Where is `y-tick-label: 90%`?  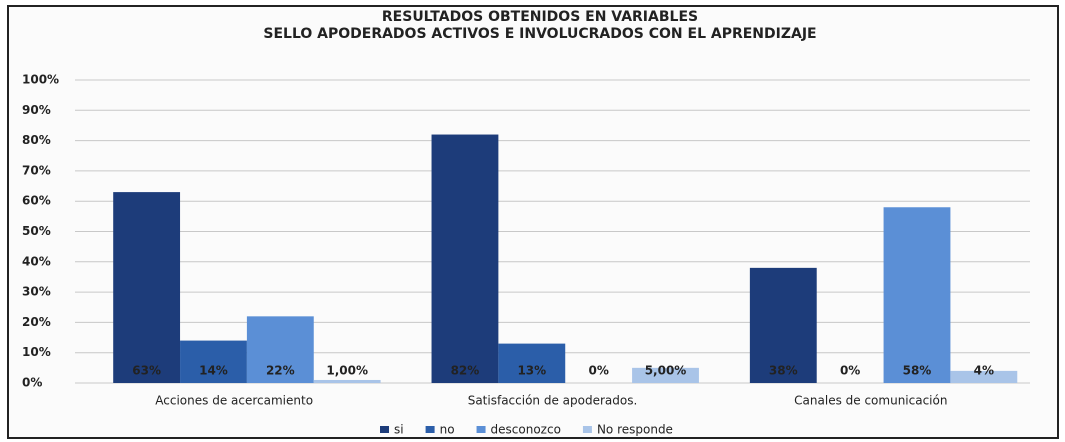 y-tick-label: 90% is located at coordinates (36, 110).